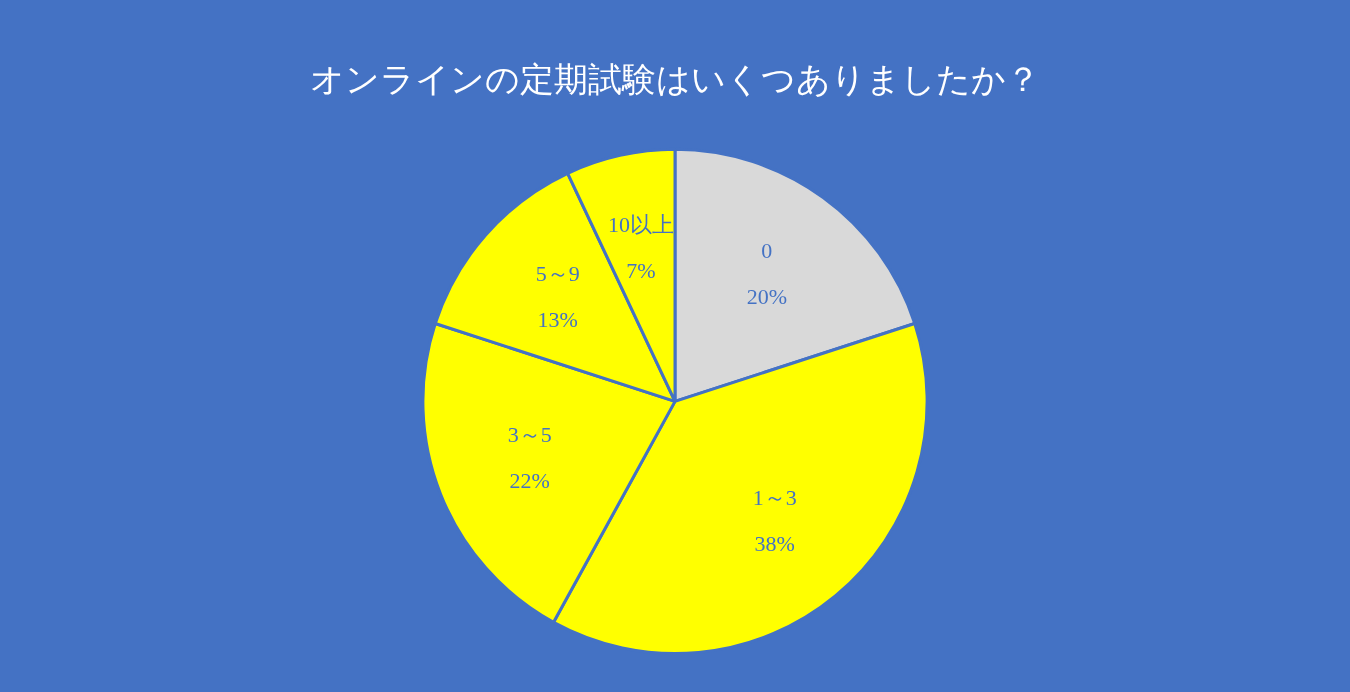  I want to click on slice-label: 1～3, so click(774, 497).